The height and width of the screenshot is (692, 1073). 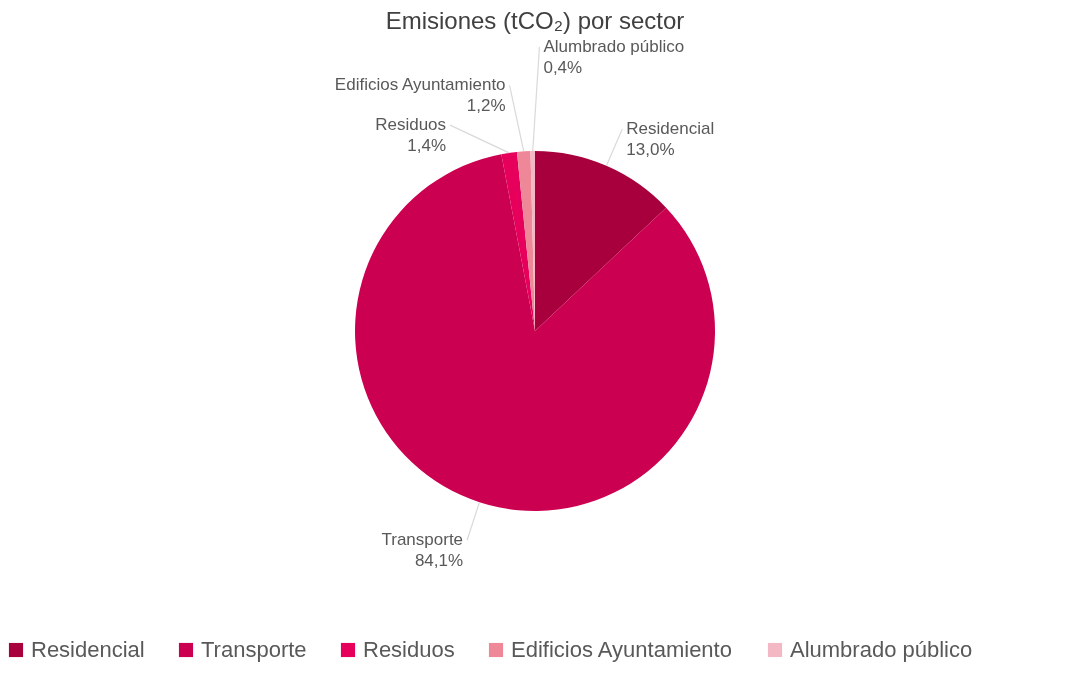 I want to click on legend-label: Transporte, so click(x=254, y=649).